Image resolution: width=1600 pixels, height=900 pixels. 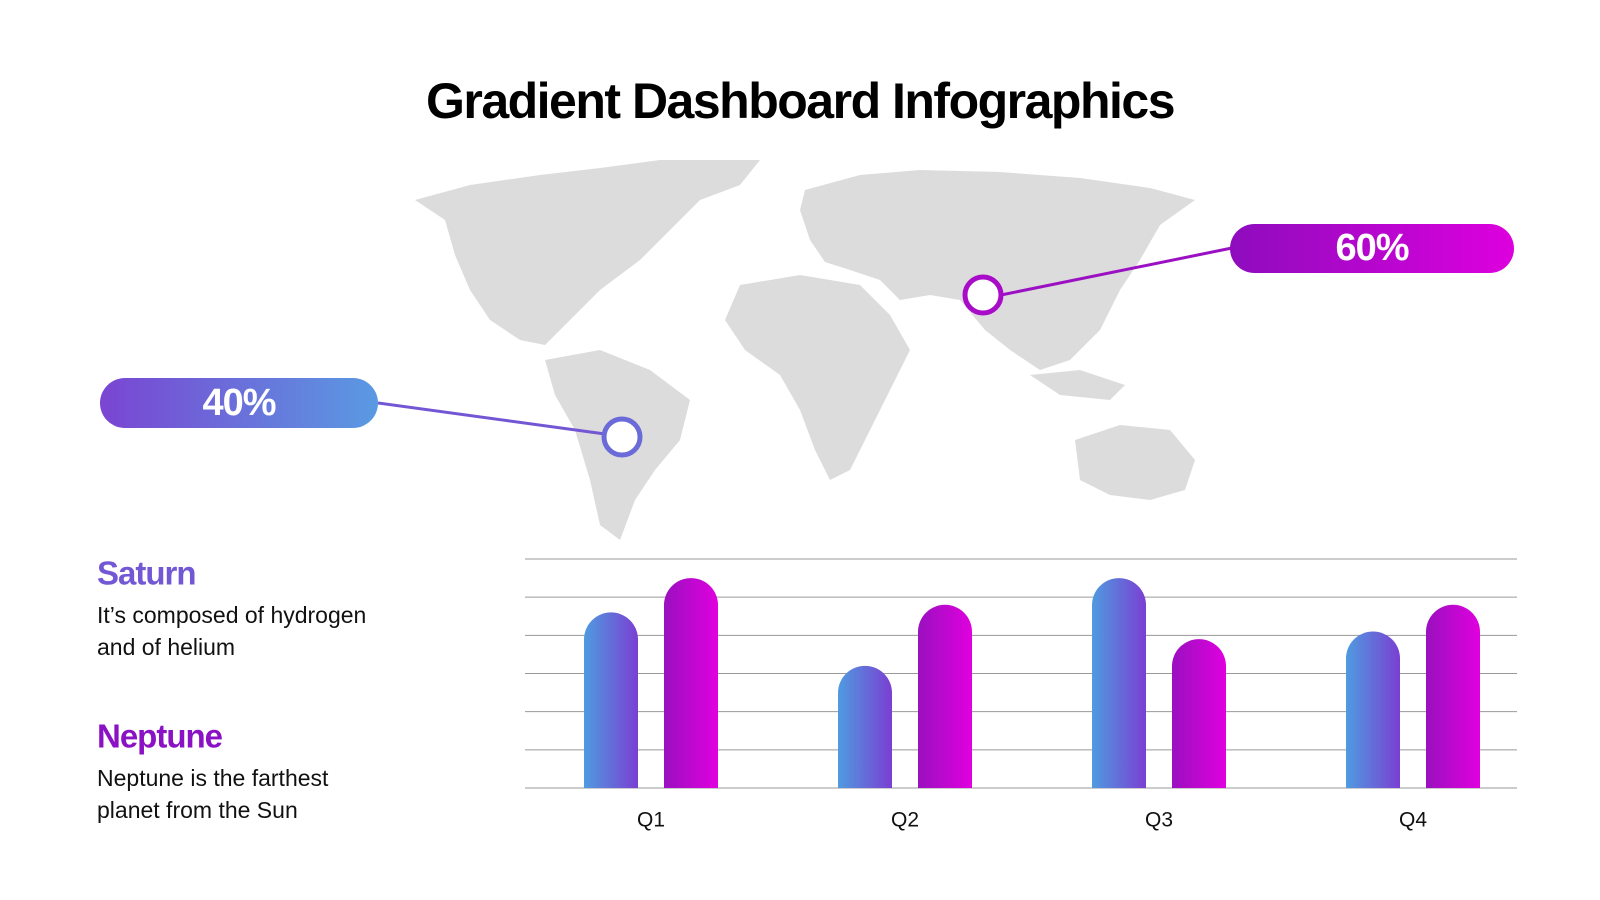 I want to click on callout-label: 40%, so click(x=238, y=403).